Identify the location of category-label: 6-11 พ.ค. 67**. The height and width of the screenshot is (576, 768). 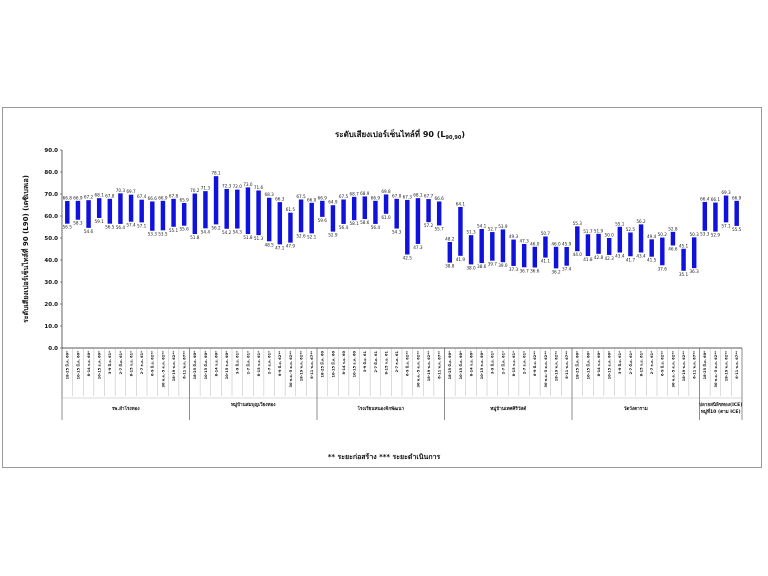
(312, 365).